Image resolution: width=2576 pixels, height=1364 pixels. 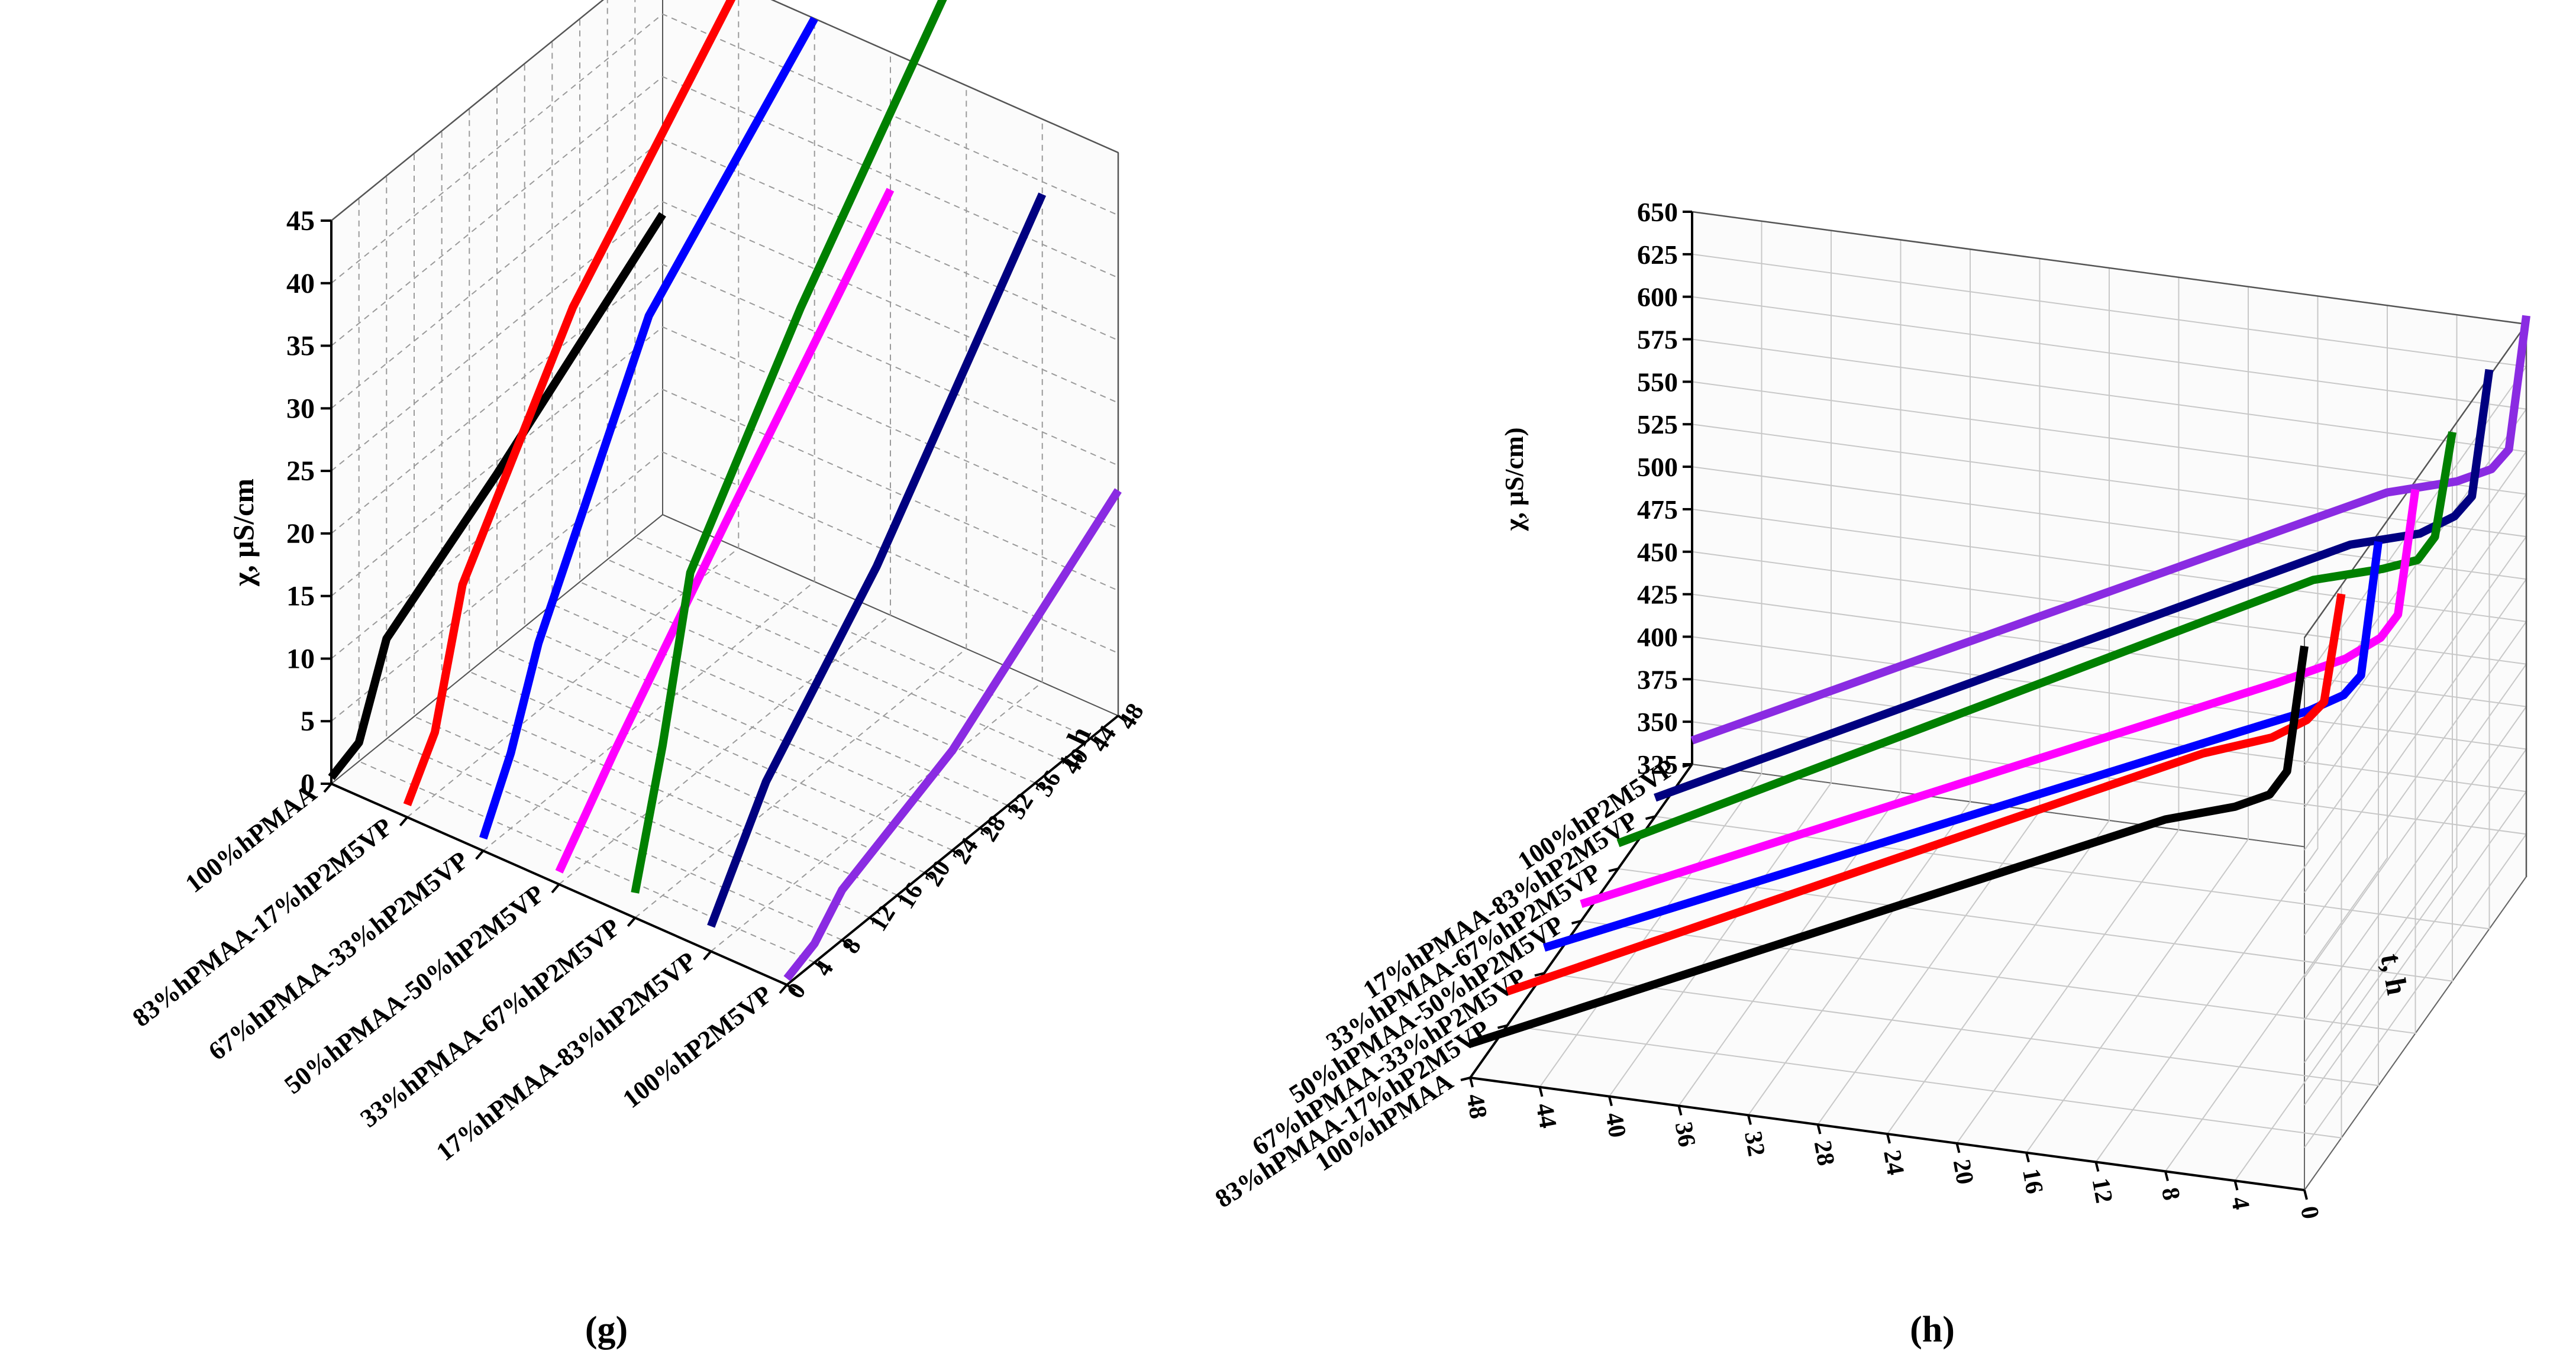 I want to click on z-tick-label: 35, so click(x=300, y=347).